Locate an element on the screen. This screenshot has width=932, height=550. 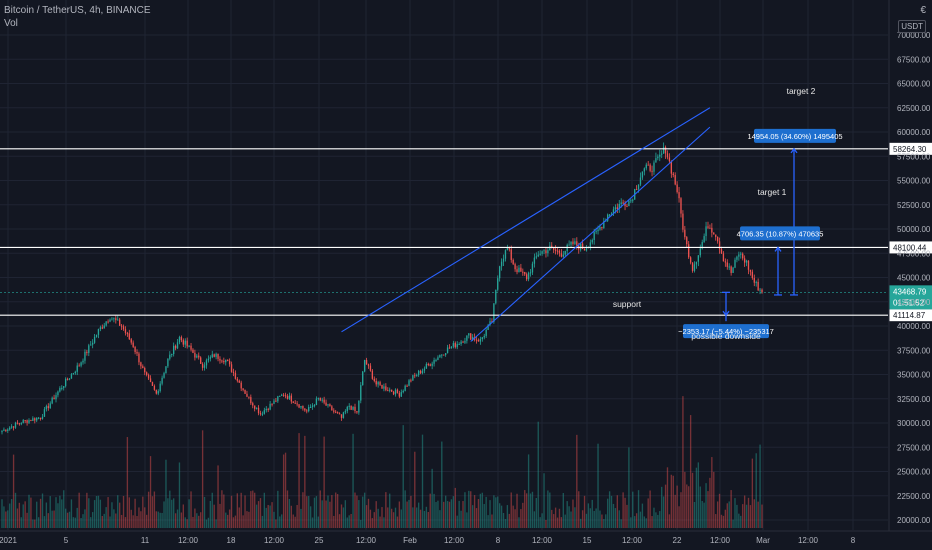
x-tick-label: Mar is located at coordinates (763, 540).